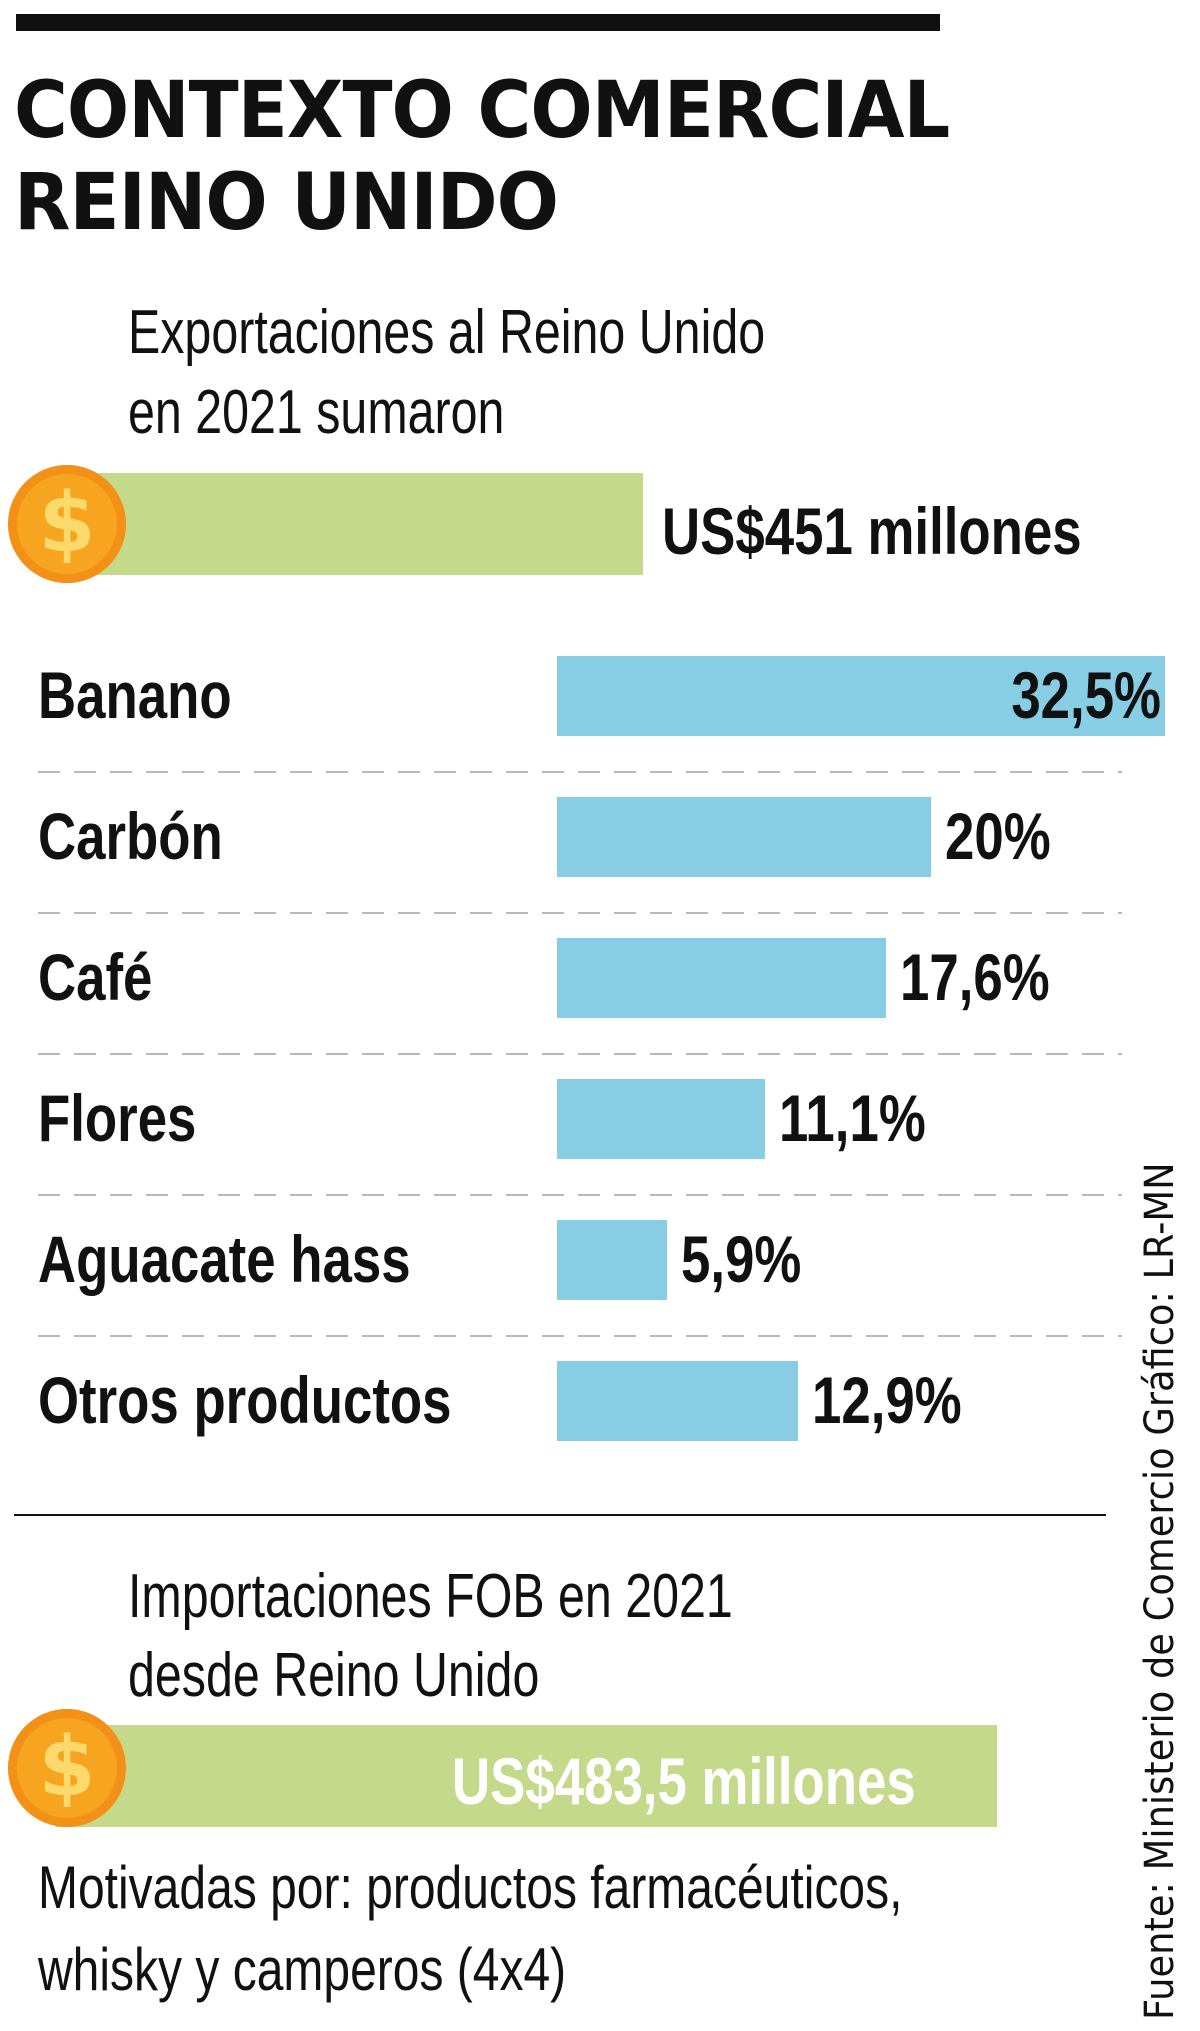 The height and width of the screenshot is (2031, 1200). Describe the element at coordinates (861, 696) in the screenshot. I see `bar-banano` at that location.